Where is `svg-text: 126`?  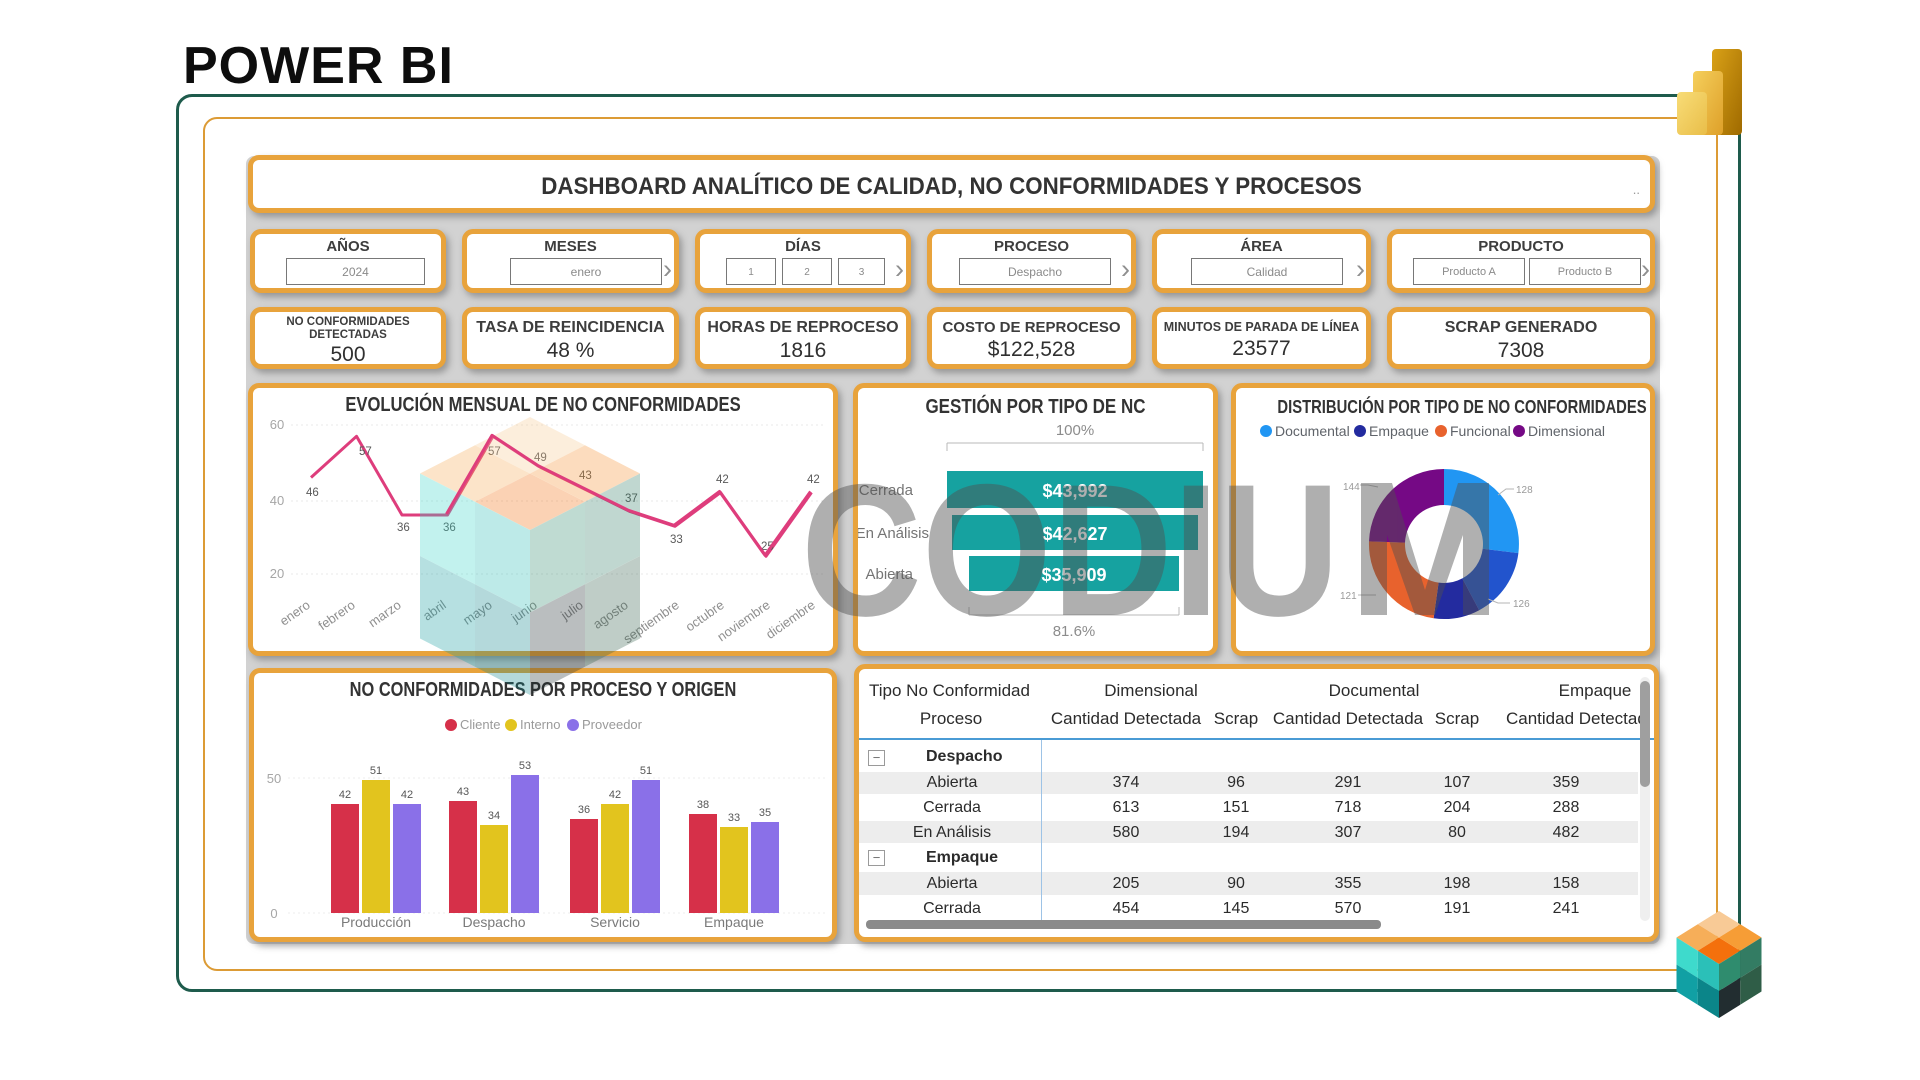 svg-text: 126 is located at coordinates (1521, 604).